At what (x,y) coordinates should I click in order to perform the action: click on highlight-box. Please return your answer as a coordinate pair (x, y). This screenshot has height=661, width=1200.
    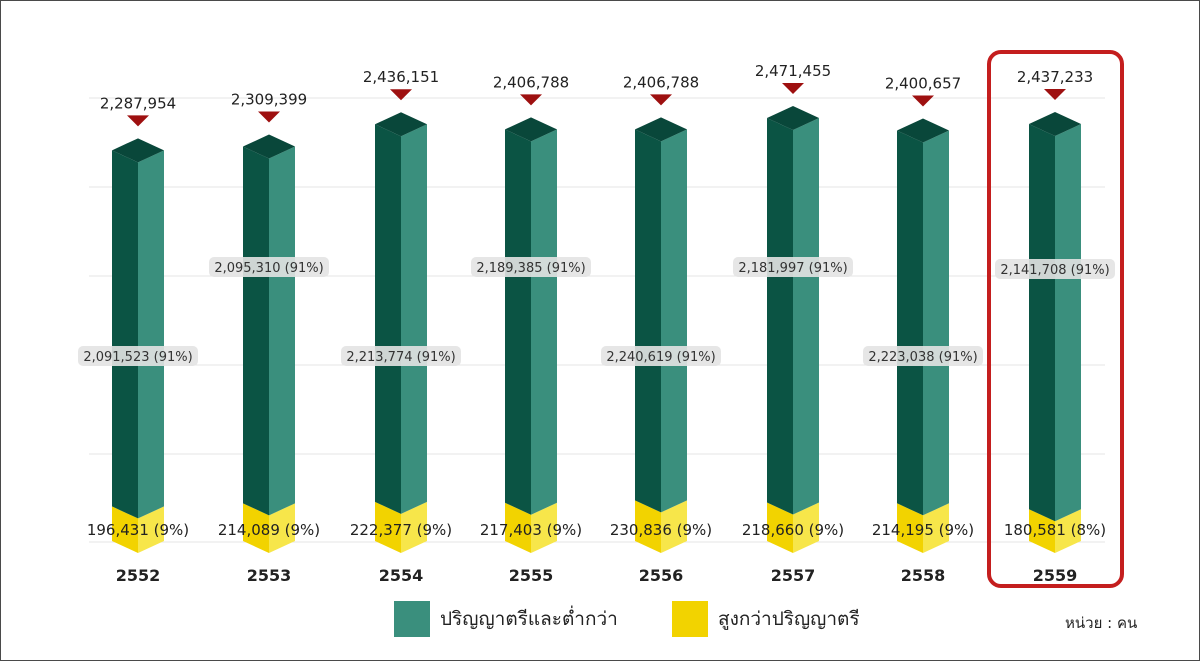
    Looking at the image, I should click on (1055, 319).